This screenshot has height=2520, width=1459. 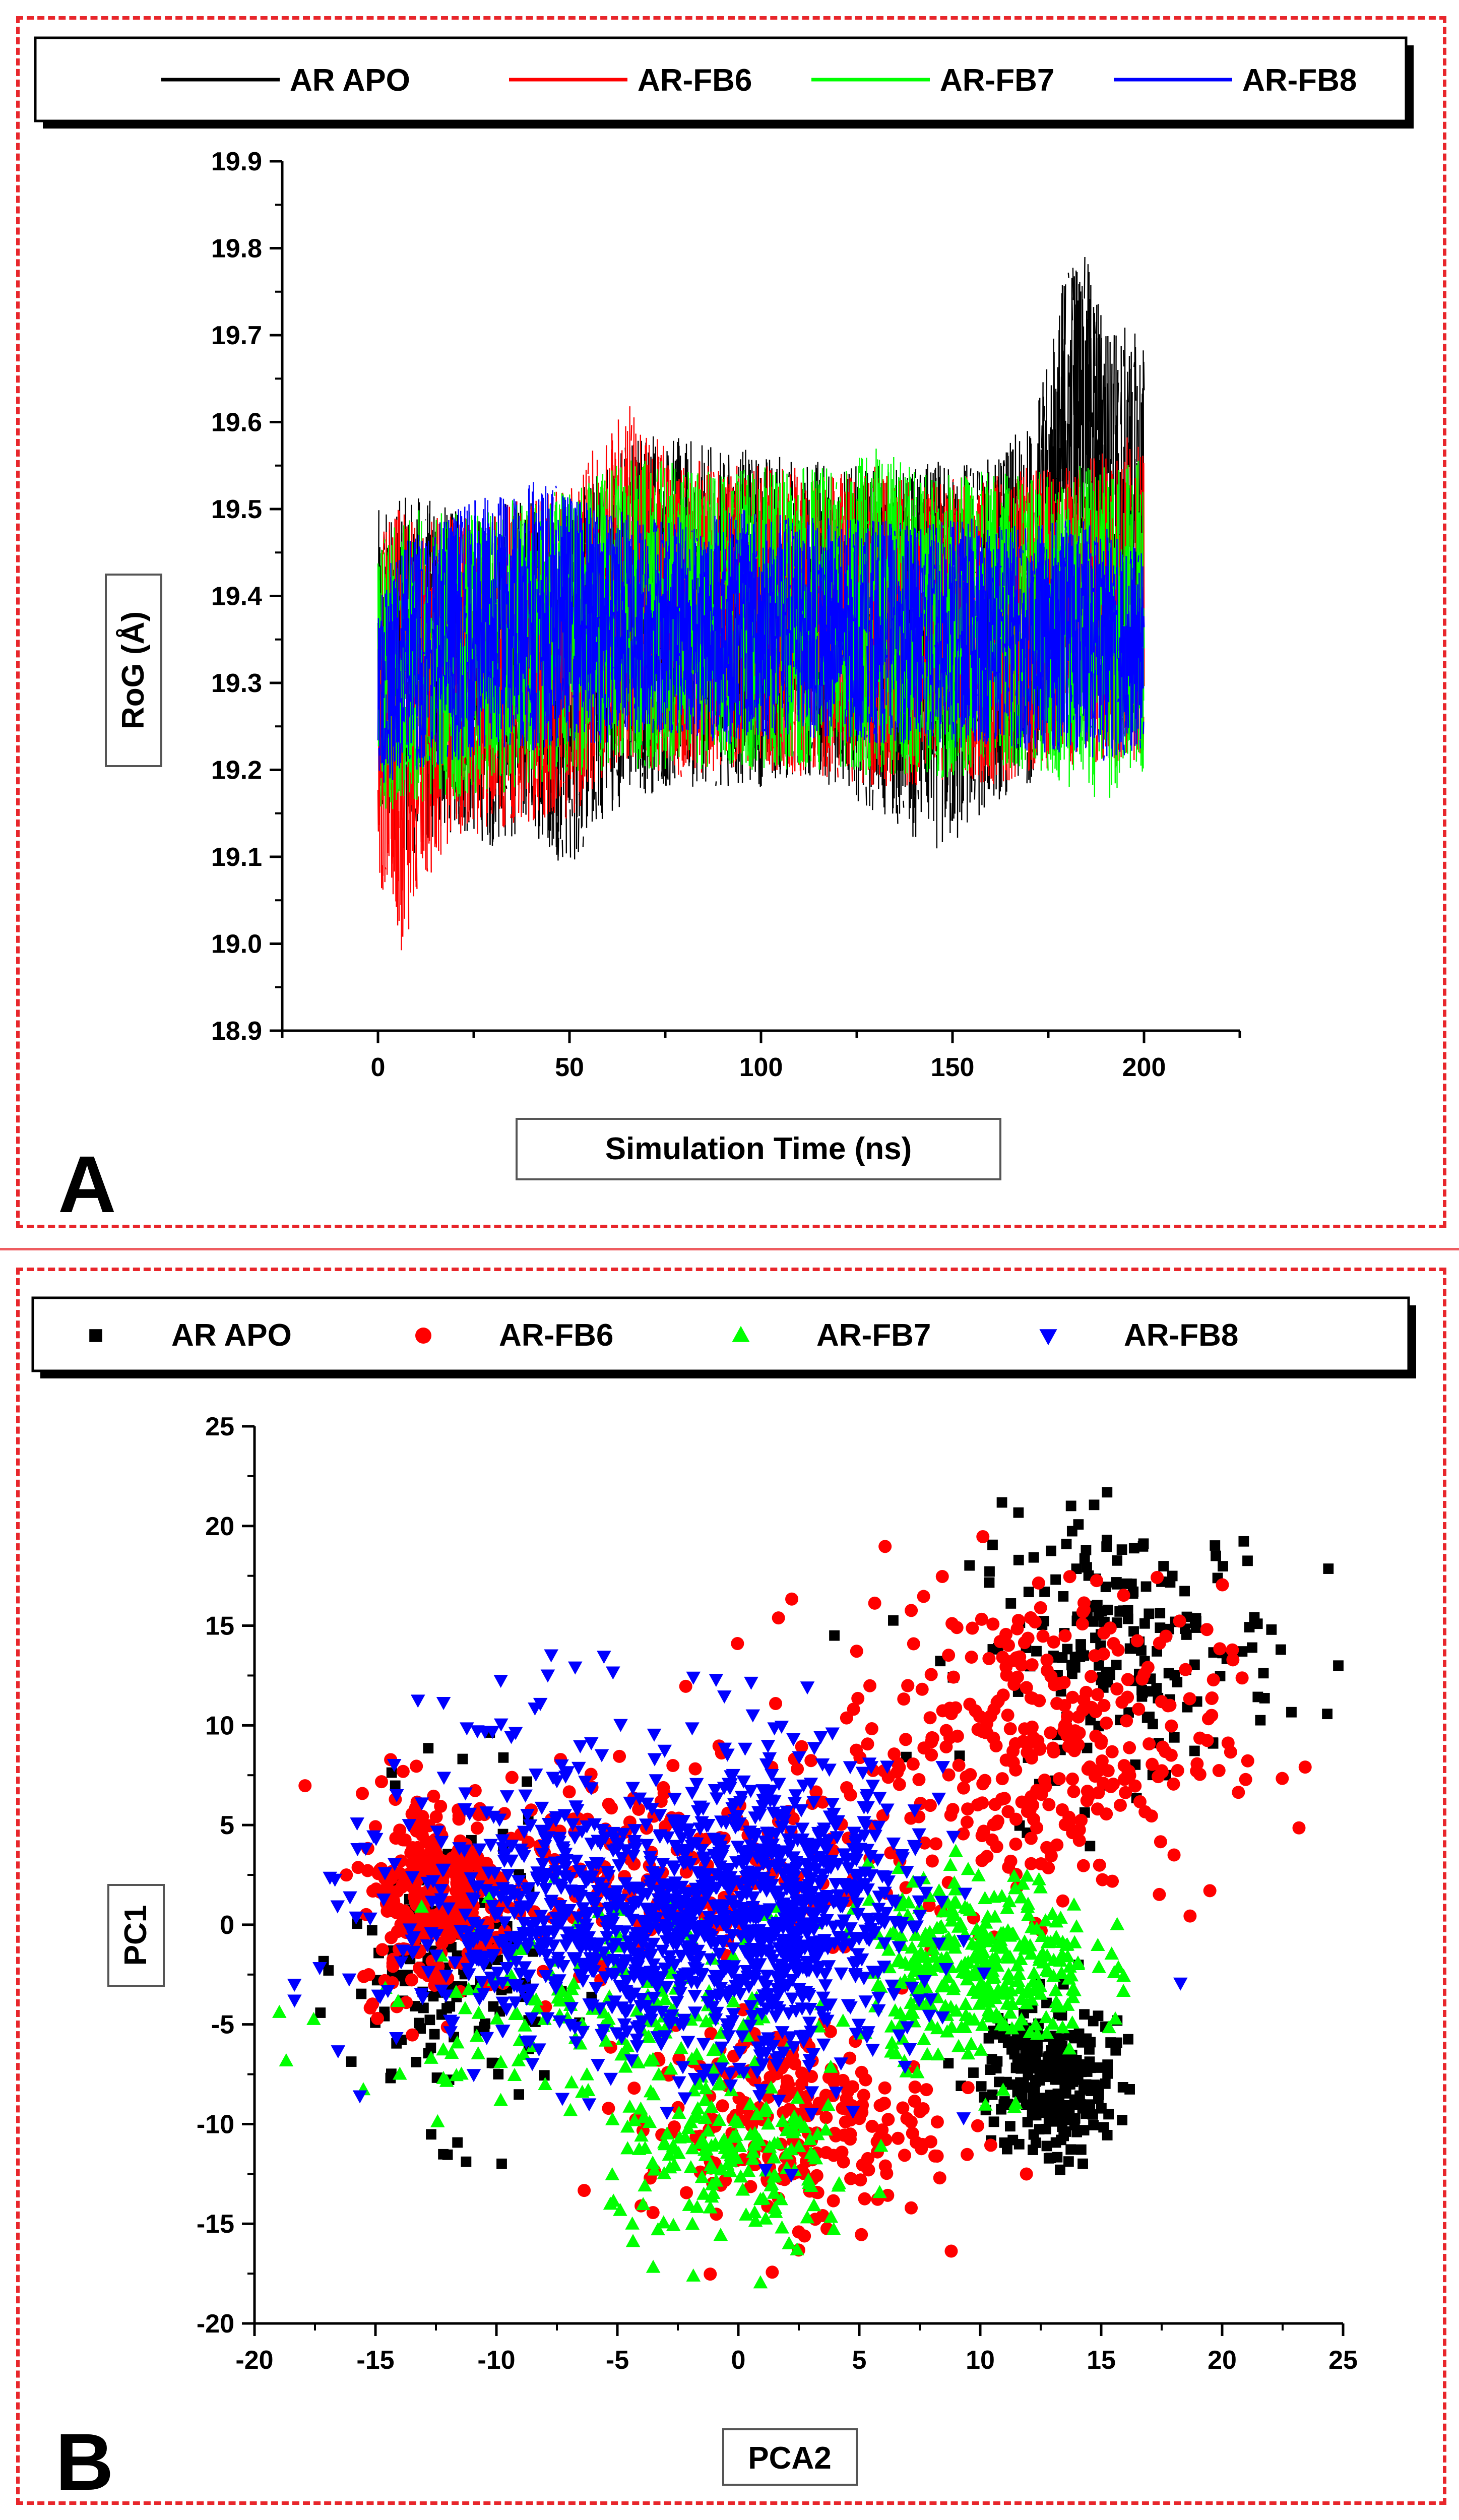 I want to click on y-tick-label: 19.2, so click(x=236, y=770).